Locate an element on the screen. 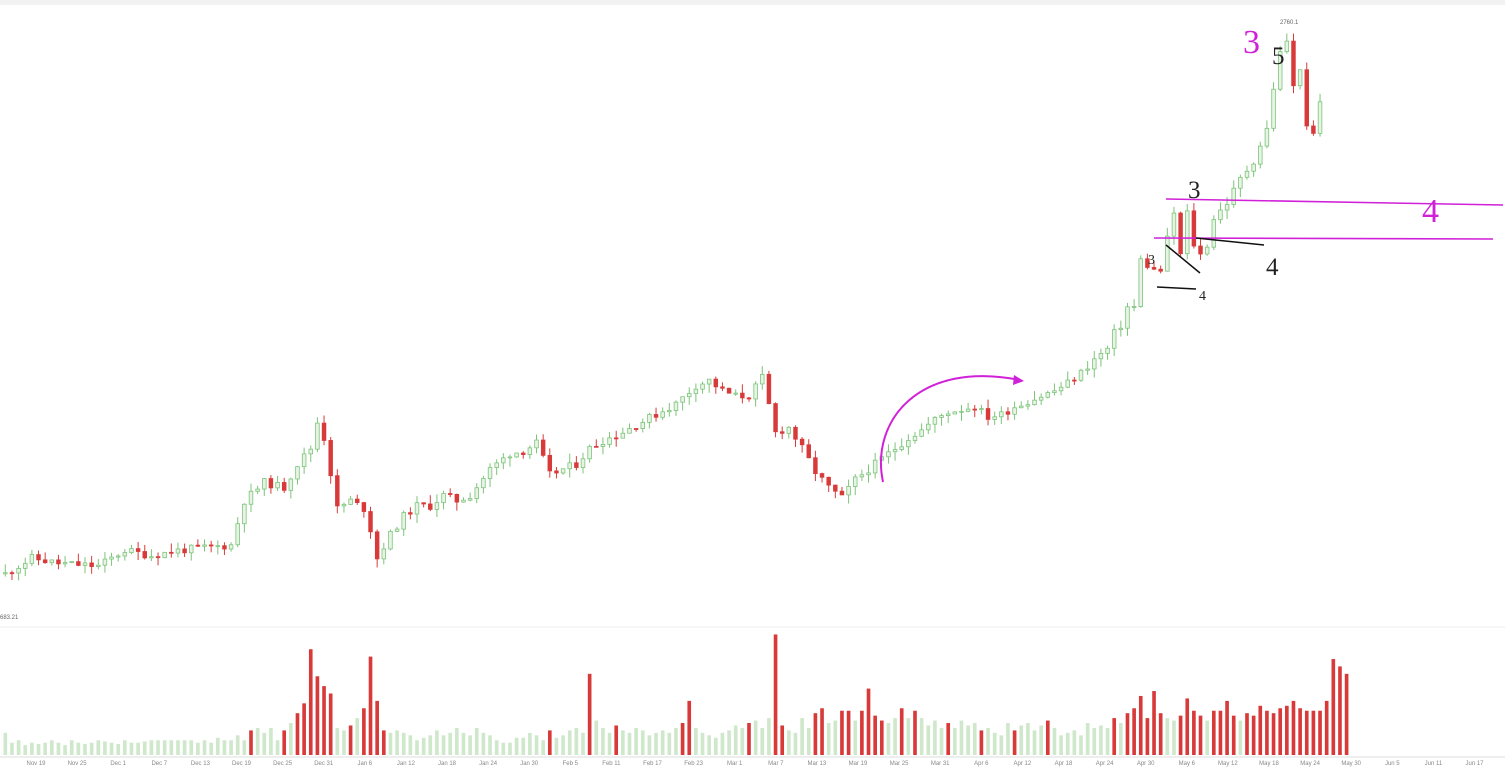 The height and width of the screenshot is (768, 1505). price-high-label: 2760.1 is located at coordinates (1289, 23).